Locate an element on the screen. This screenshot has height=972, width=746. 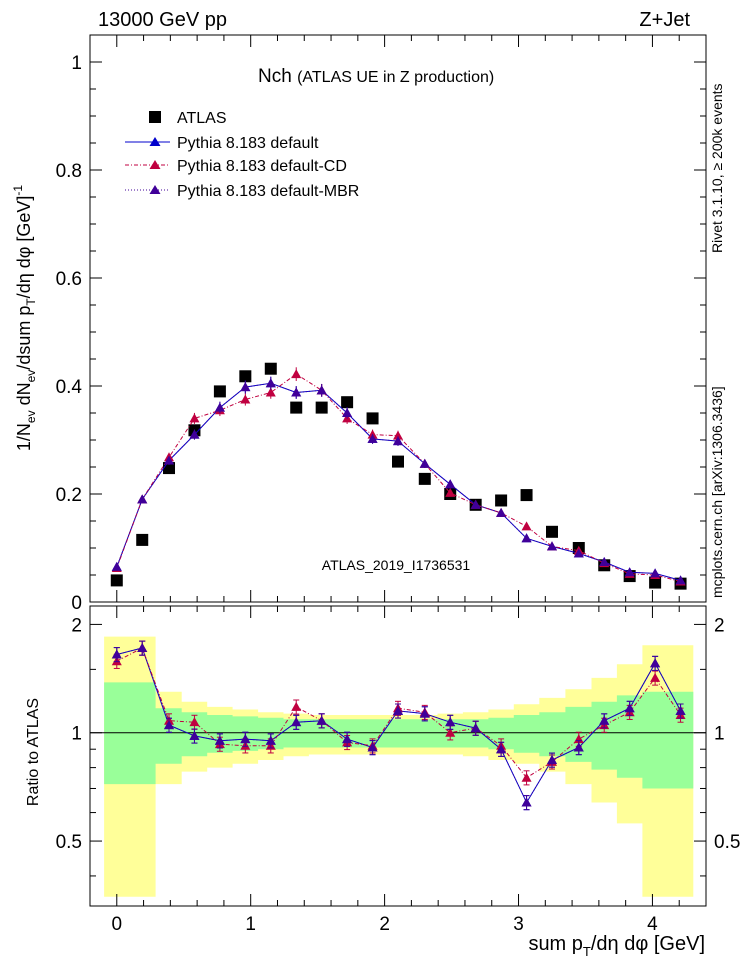
y-tick-label: 0.4 is located at coordinates (69, 387).